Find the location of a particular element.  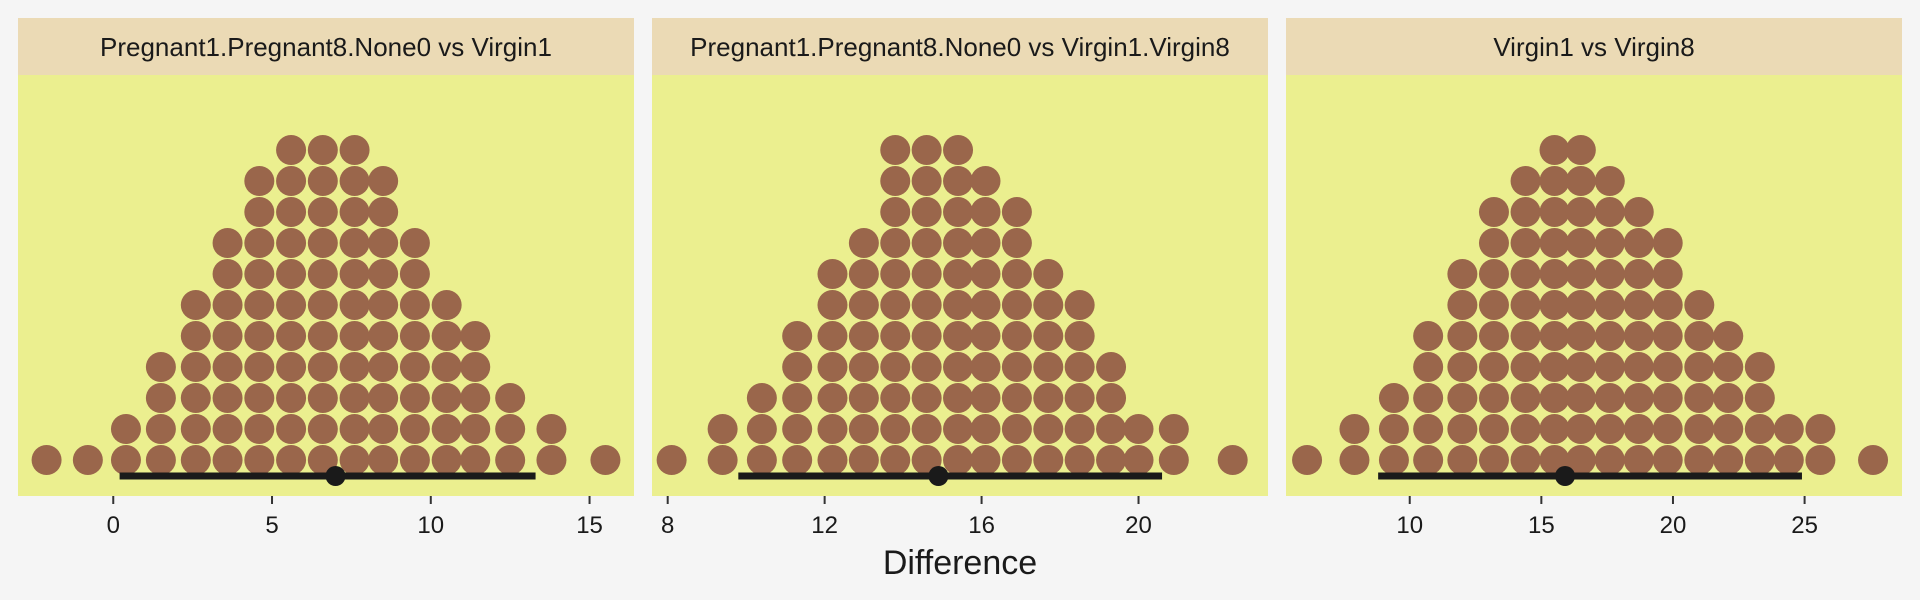

panel-title: Pregnant1.Pregnant8.None0 vs Virgin1 is located at coordinates (326, 47).